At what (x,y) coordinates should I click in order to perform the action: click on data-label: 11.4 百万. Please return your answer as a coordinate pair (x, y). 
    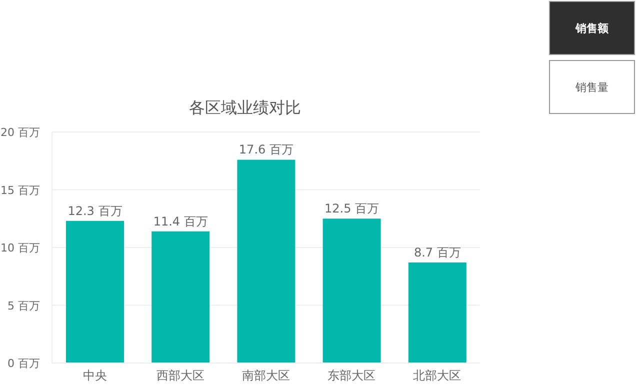
    Looking at the image, I should click on (180, 221).